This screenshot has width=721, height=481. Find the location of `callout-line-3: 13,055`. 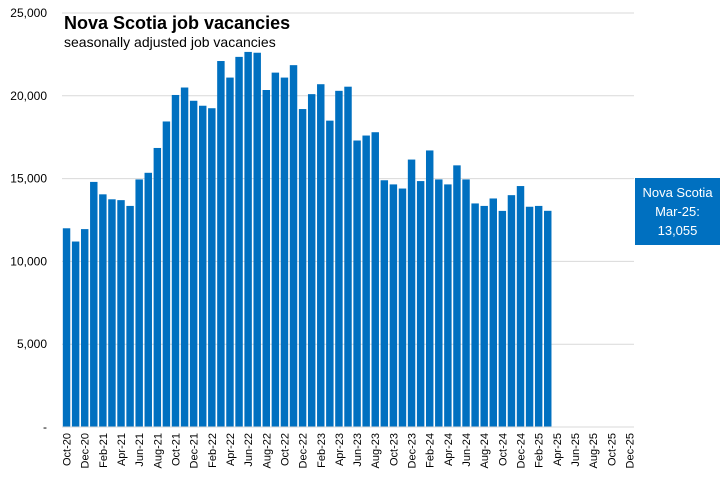

callout-line-3: 13,055 is located at coordinates (677, 230).